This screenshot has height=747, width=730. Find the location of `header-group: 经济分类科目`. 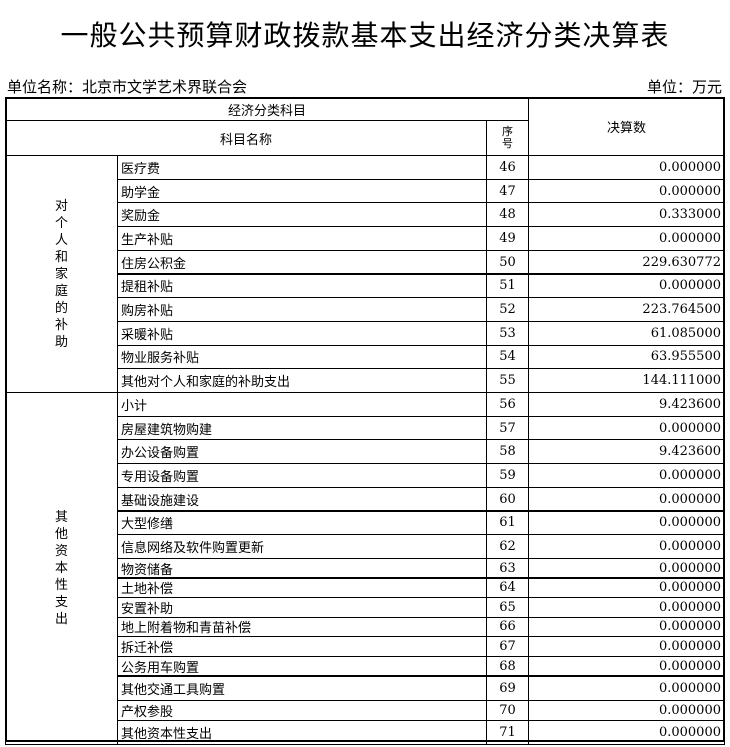

header-group: 经济分类科目 is located at coordinates (267, 109).